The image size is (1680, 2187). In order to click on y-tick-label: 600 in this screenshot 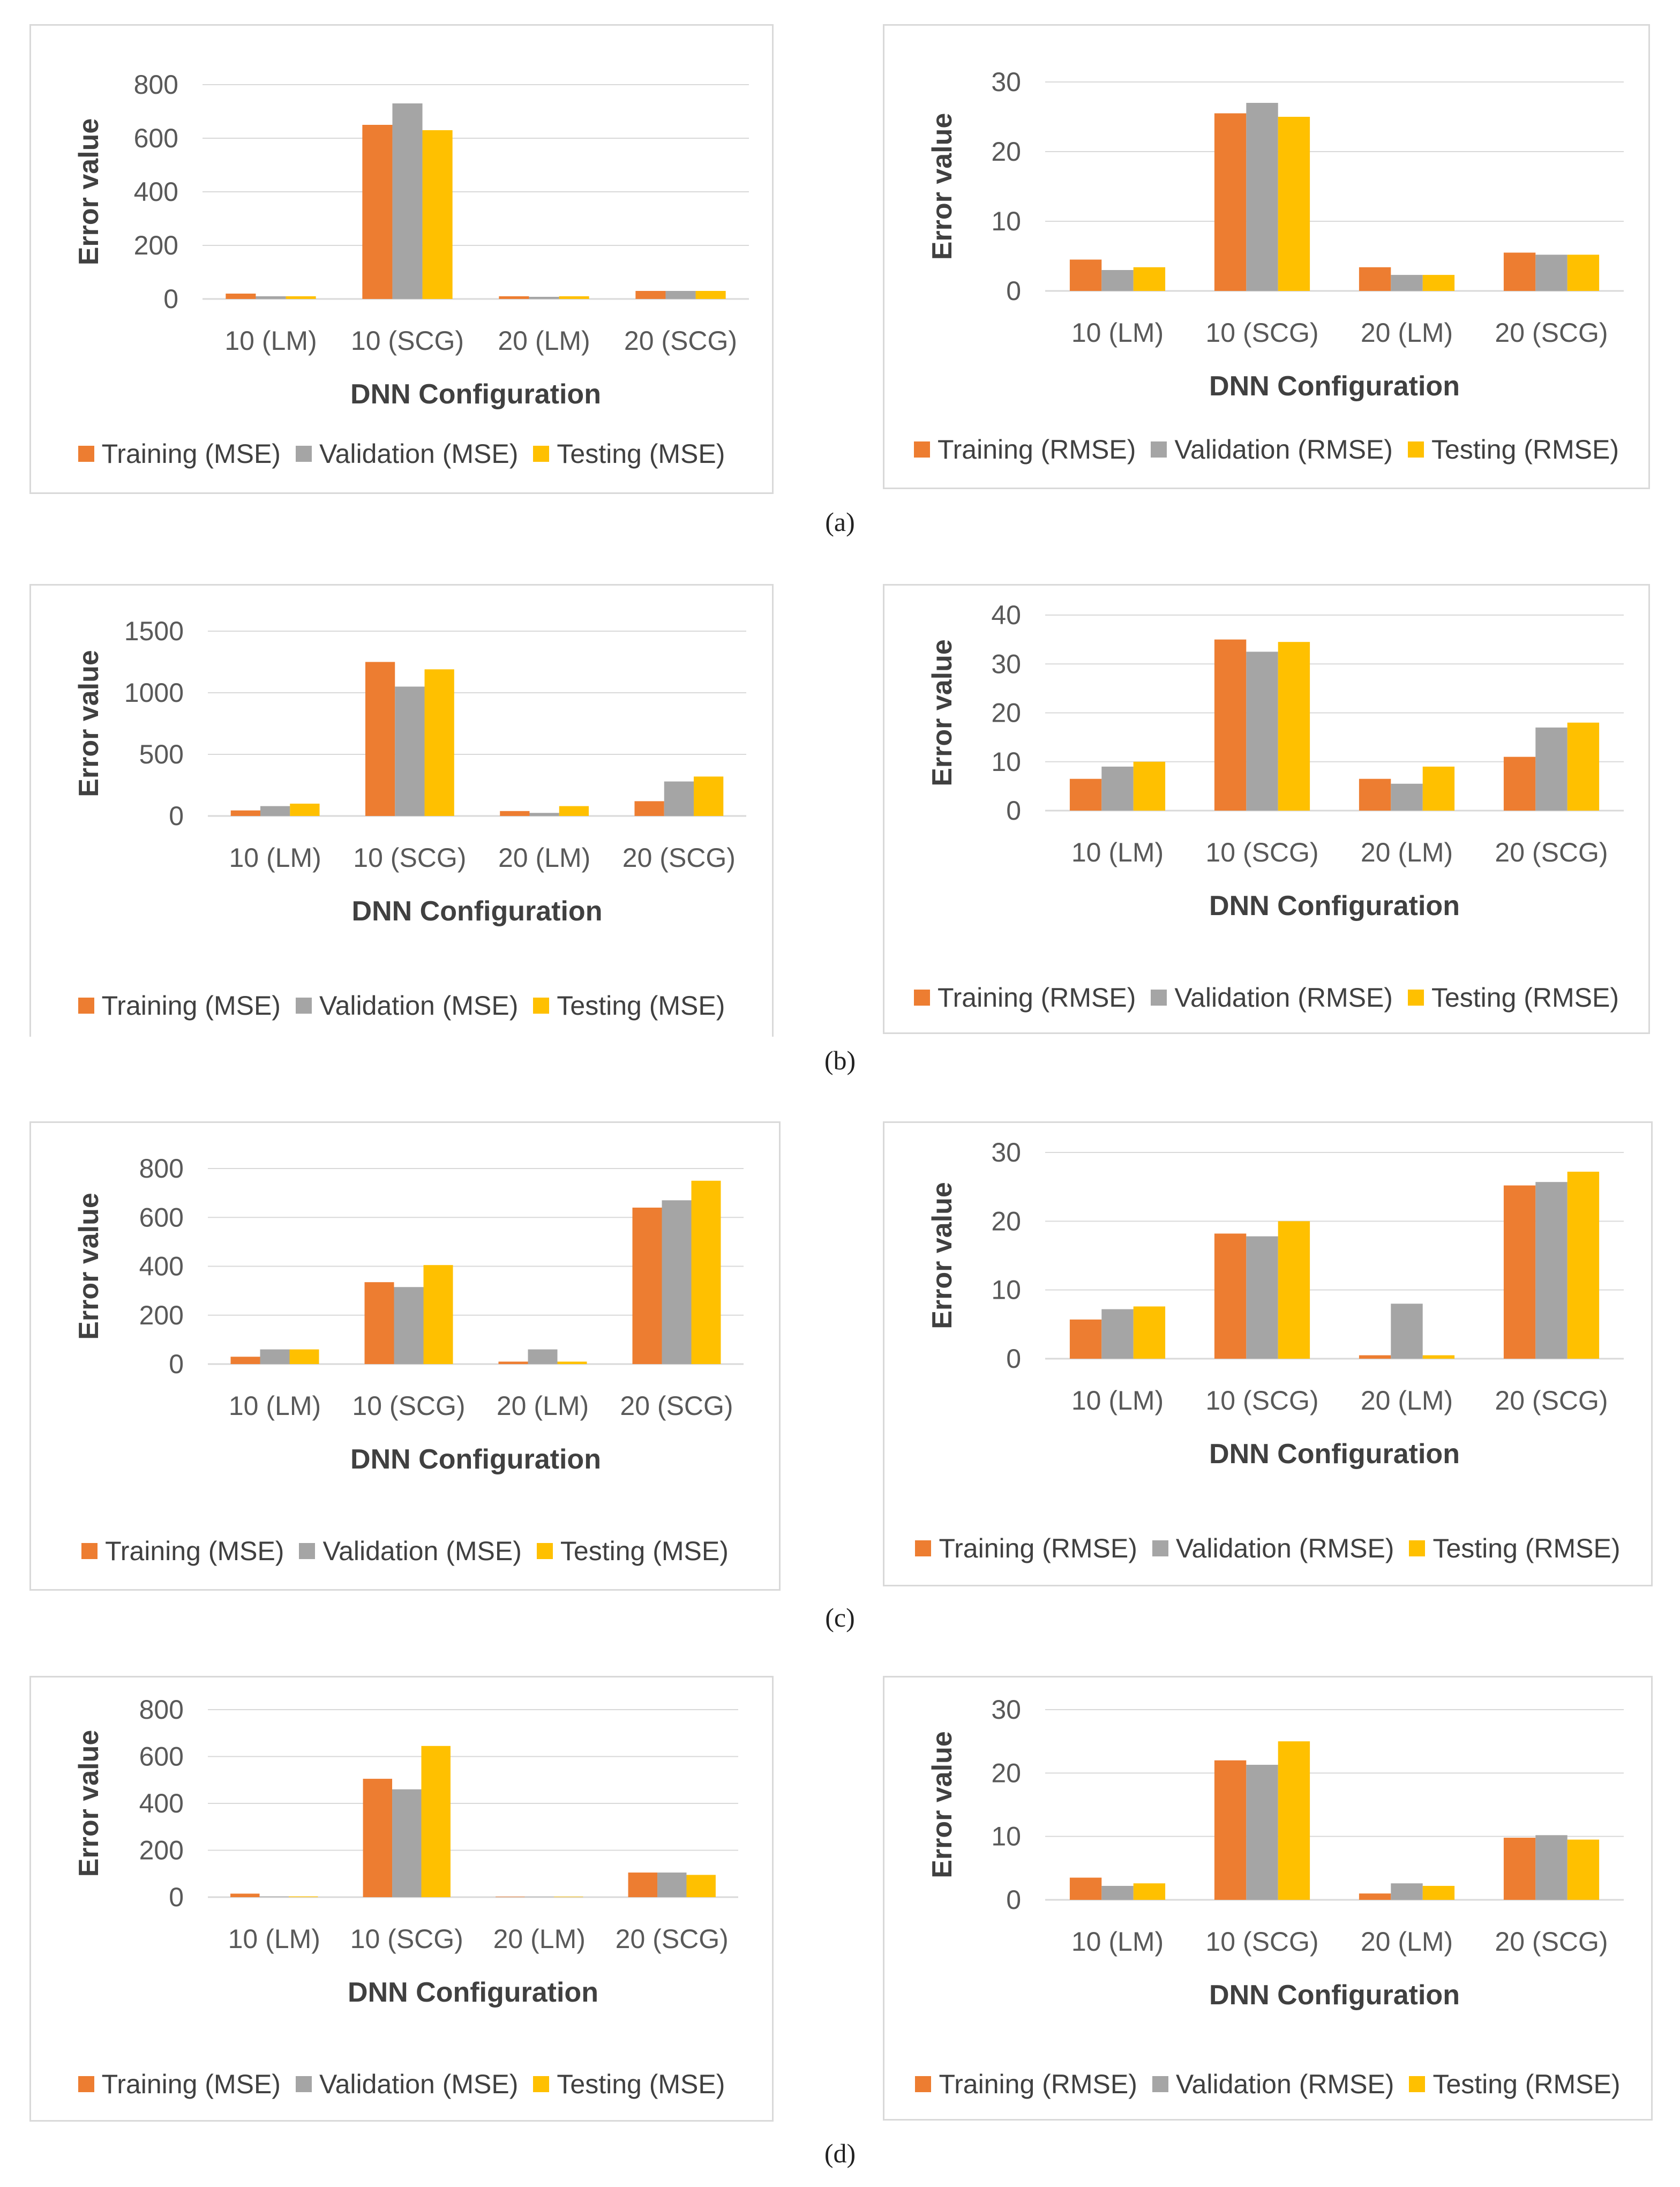, I will do `click(161, 1217)`.